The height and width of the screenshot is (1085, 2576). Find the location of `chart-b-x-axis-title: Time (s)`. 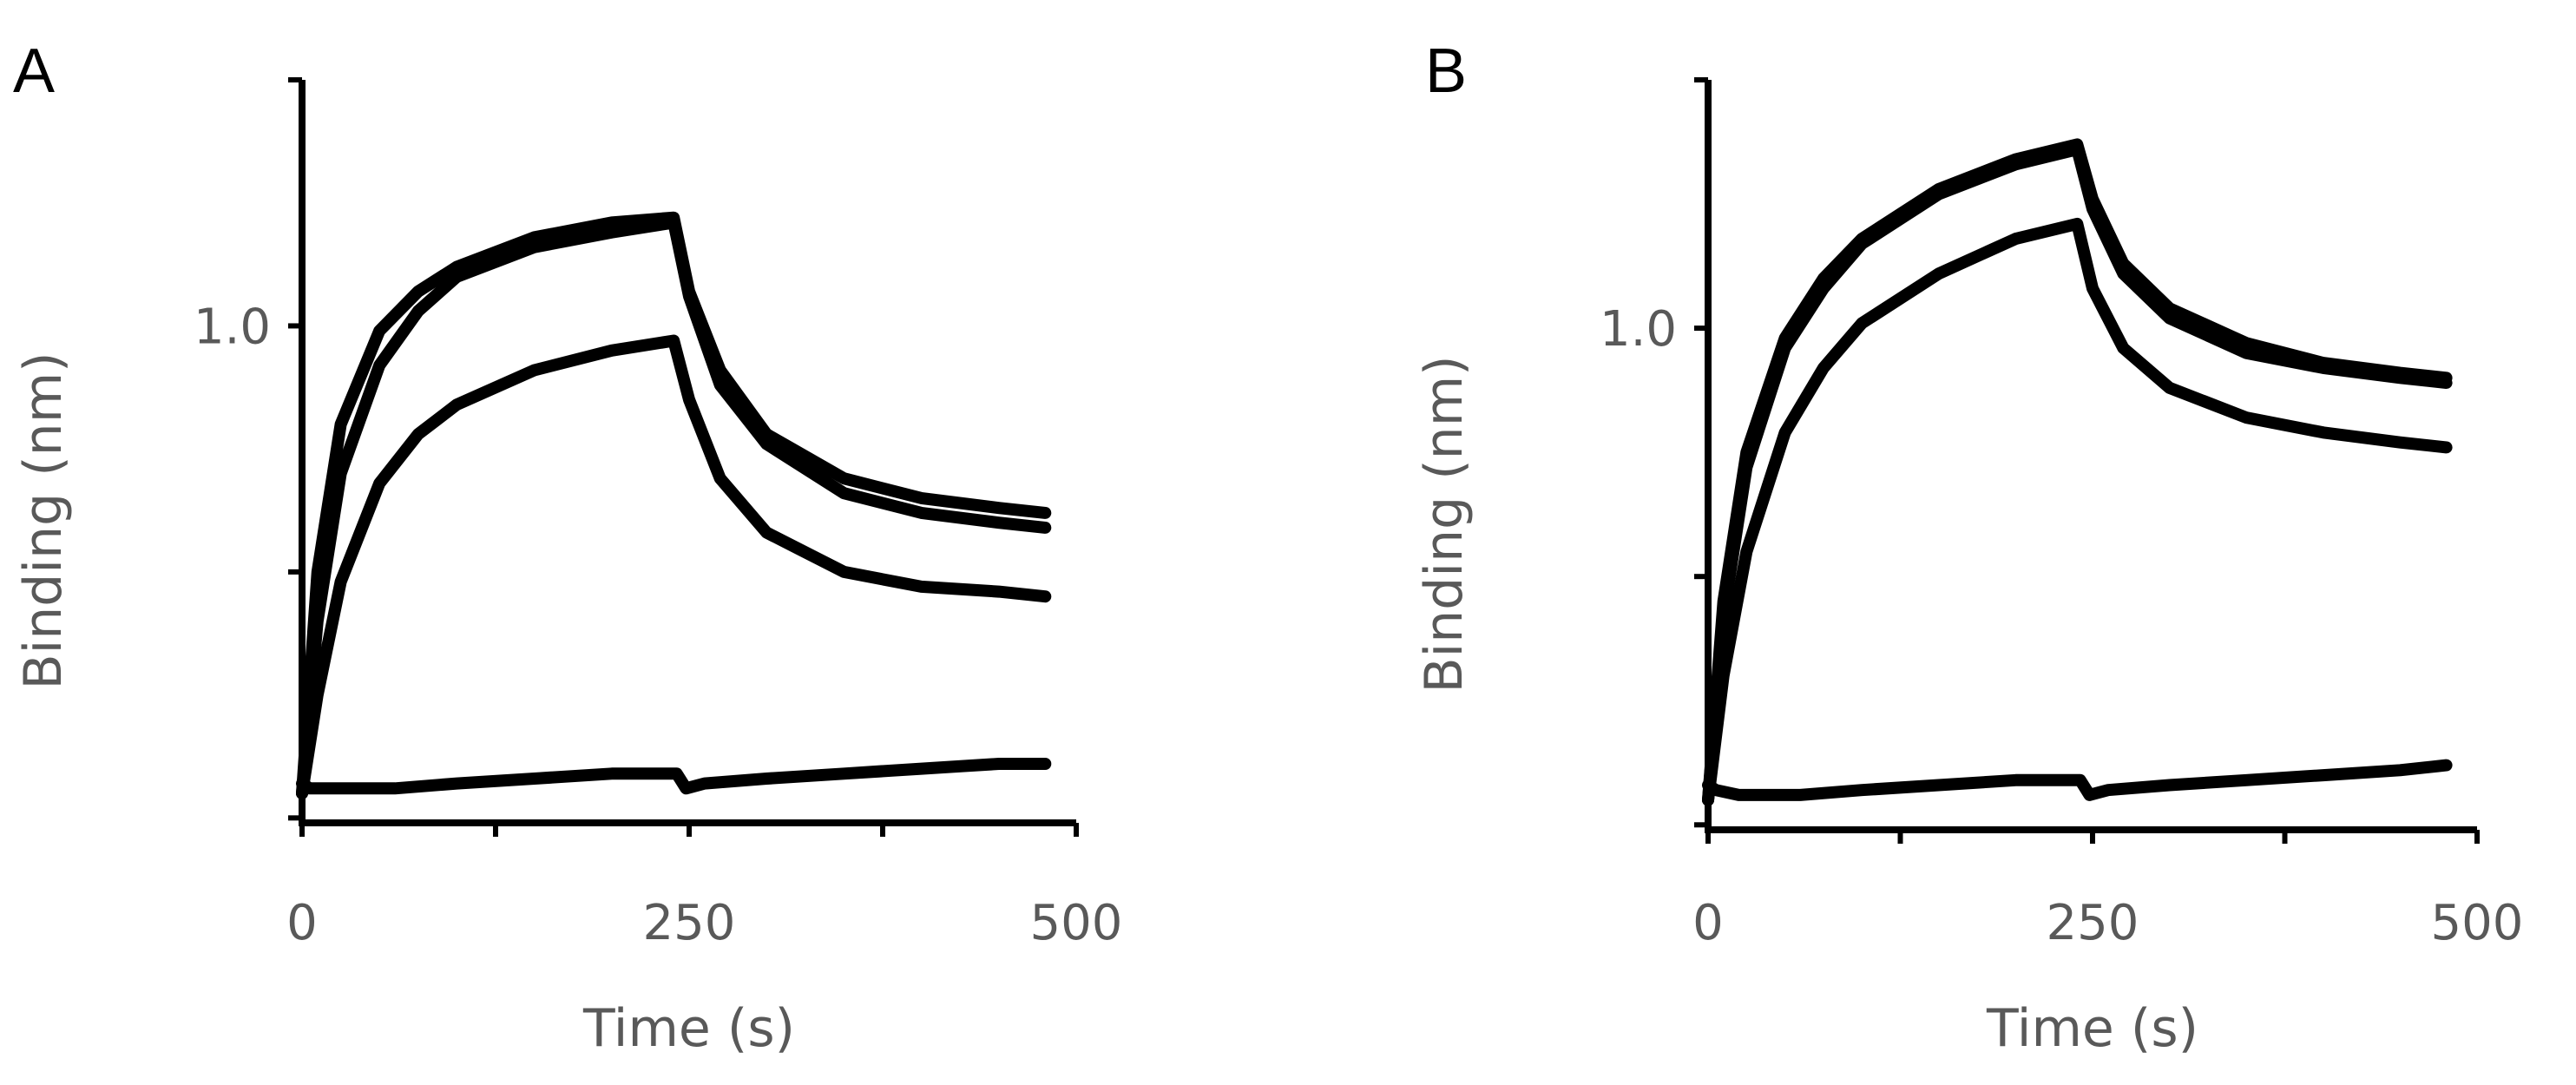

chart-b-x-axis-title: Time (s) is located at coordinates (2092, 1028).